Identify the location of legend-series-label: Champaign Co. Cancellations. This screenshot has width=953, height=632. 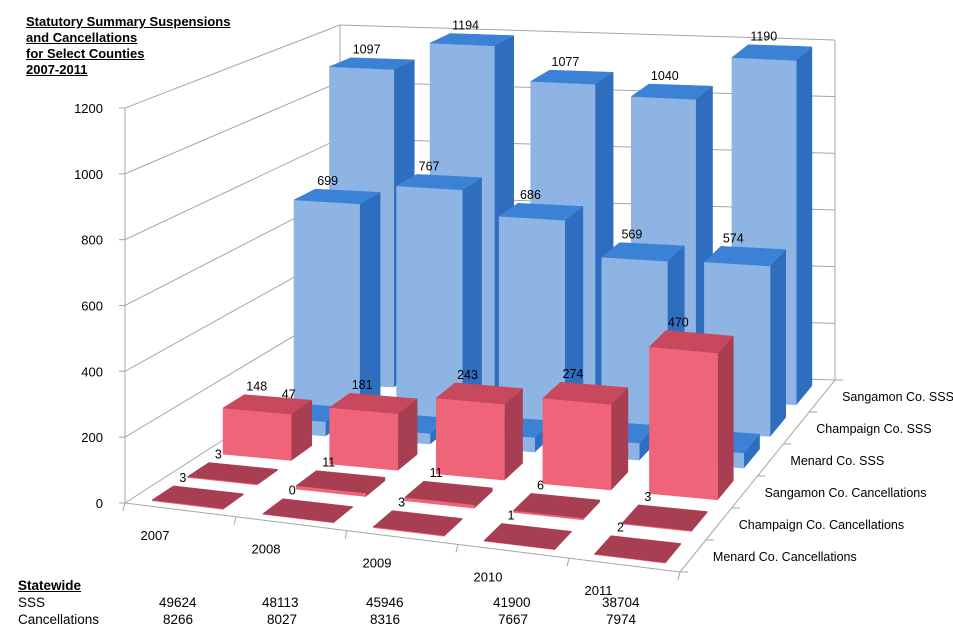
(821, 525).